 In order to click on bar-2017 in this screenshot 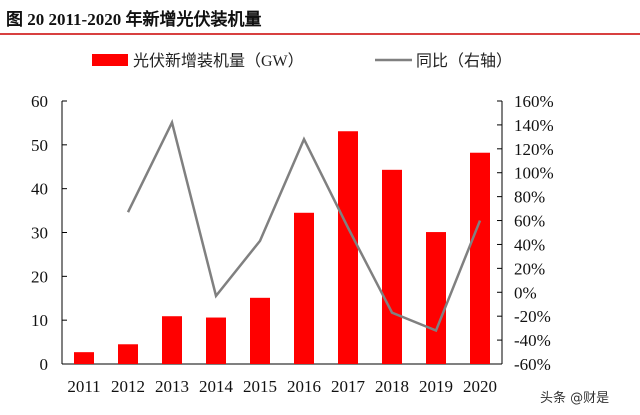, I will do `click(348, 247)`.